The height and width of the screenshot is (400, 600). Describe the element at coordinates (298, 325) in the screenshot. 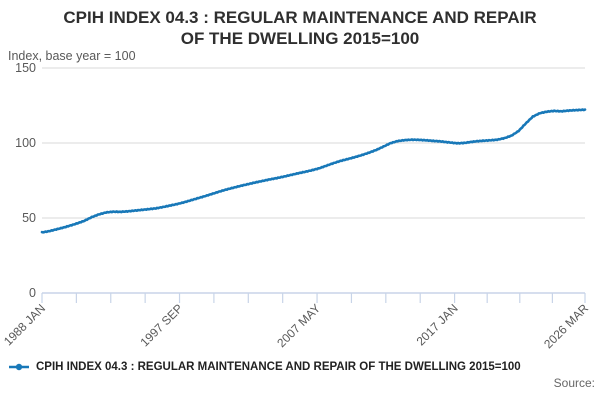

I see `x-tick-label: 2007 MAY` at that location.